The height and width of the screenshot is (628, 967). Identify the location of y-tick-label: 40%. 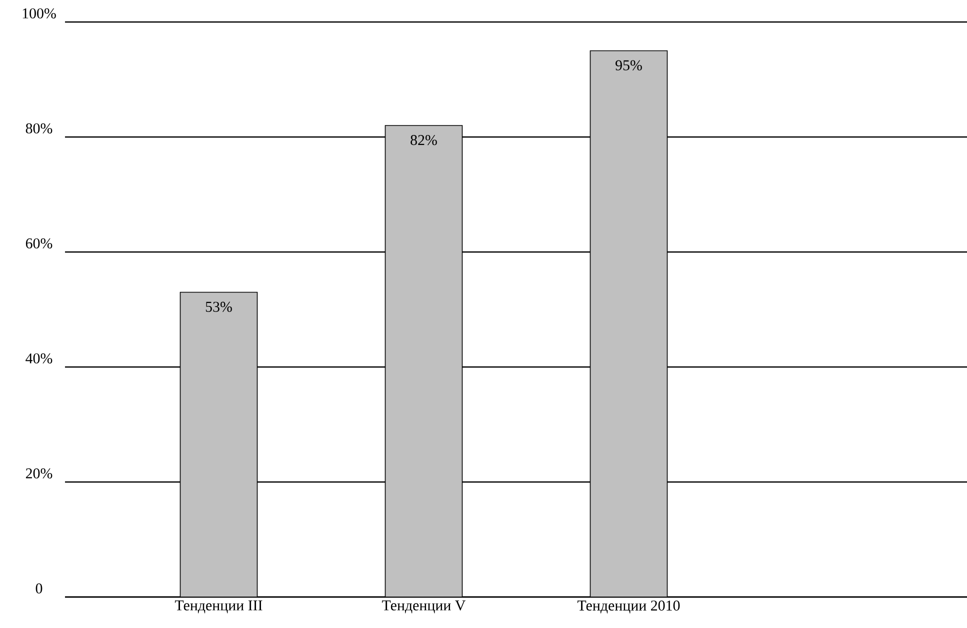
(39, 358).